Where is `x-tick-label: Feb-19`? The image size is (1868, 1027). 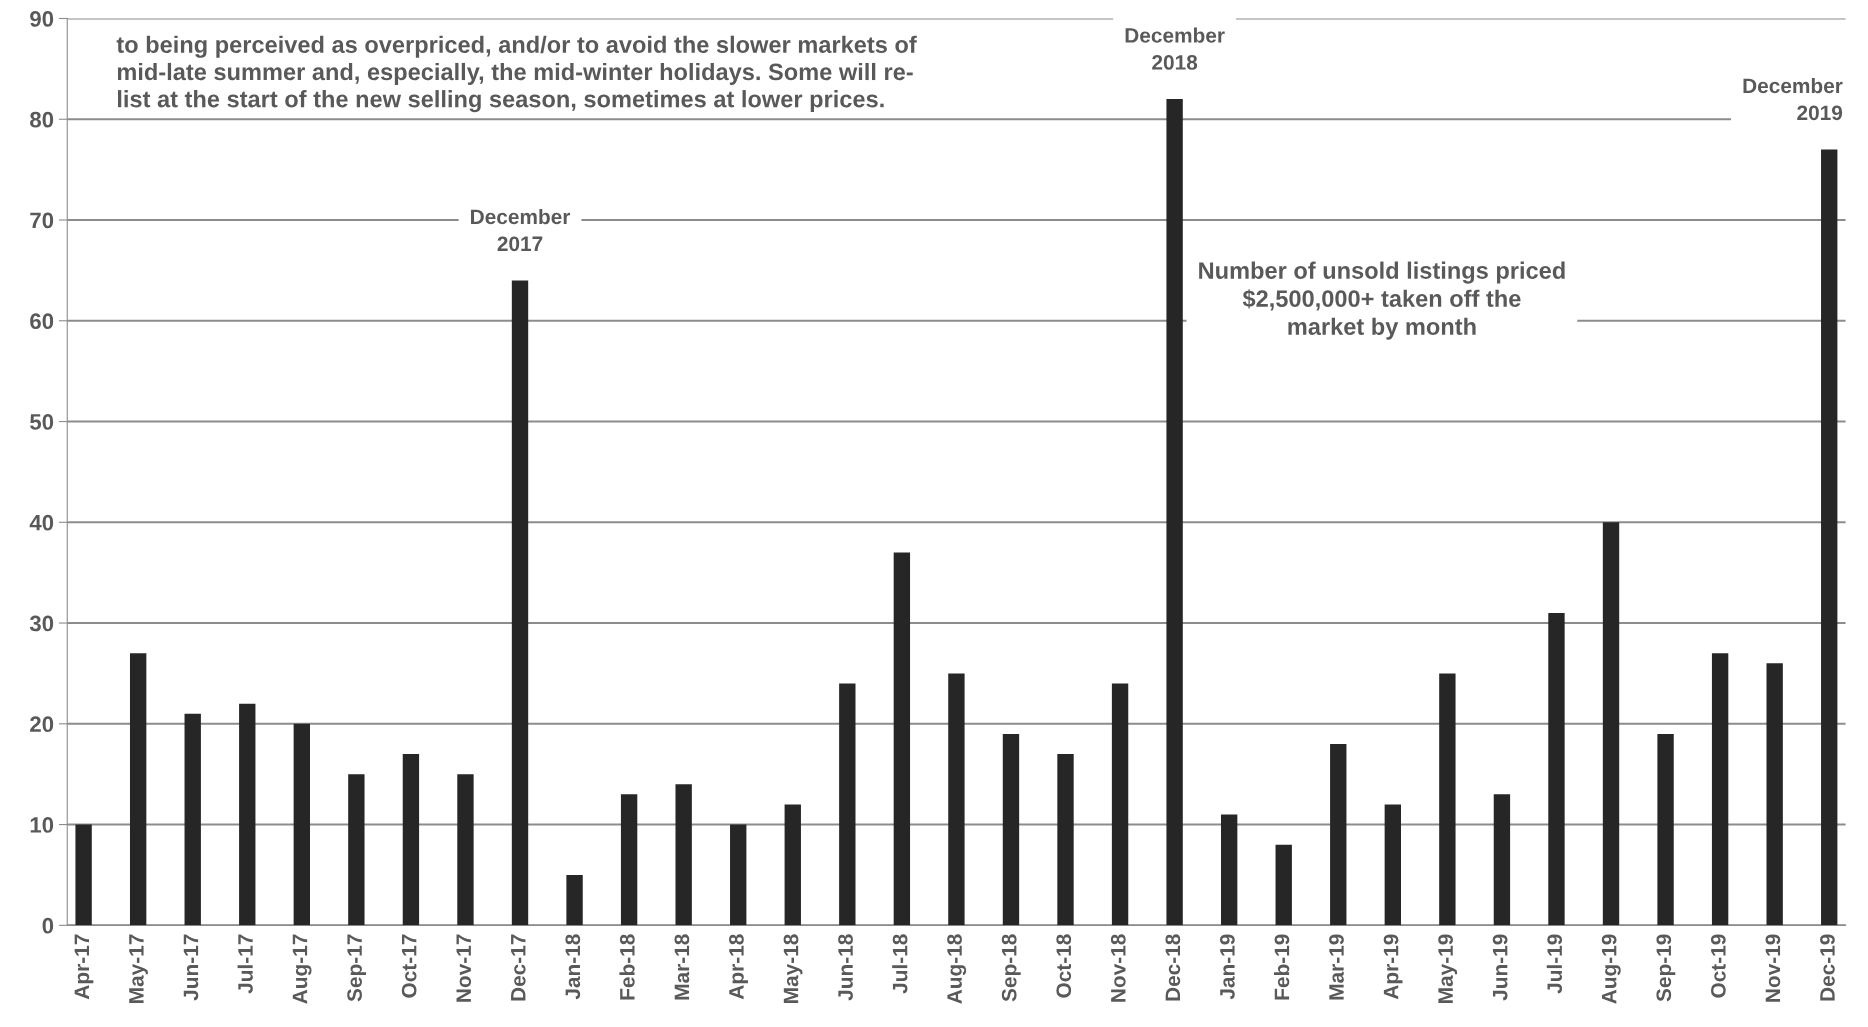 x-tick-label: Feb-19 is located at coordinates (1282, 967).